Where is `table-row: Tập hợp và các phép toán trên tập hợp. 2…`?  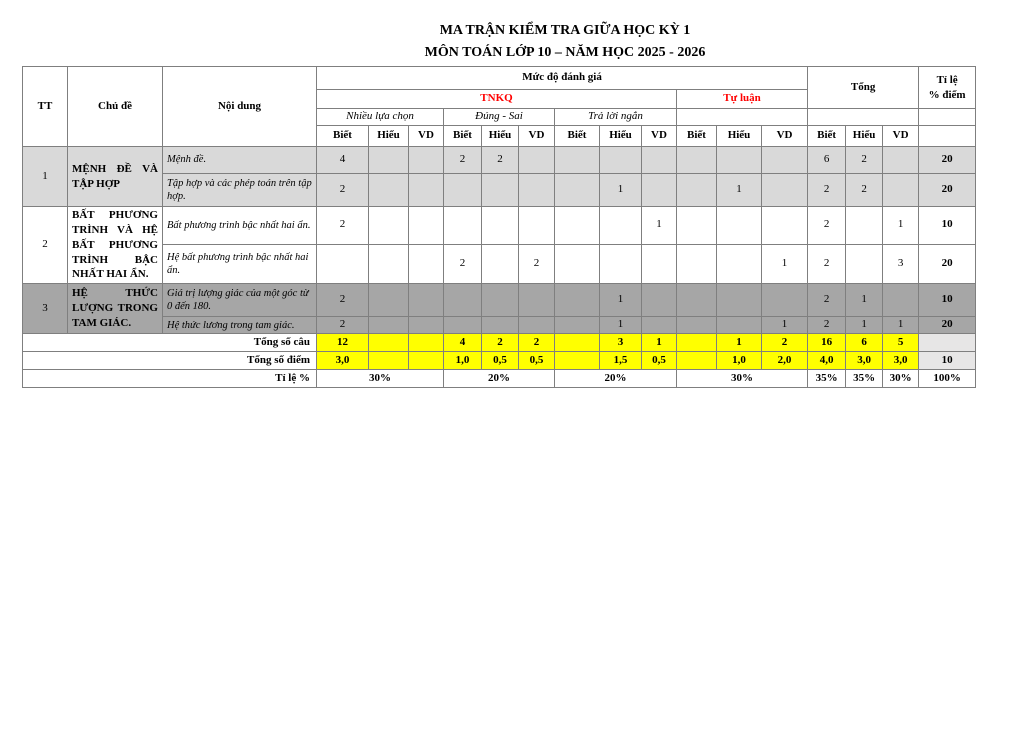 table-row: Tập hợp và các phép toán trên tập hợp. 2… is located at coordinates (500, 190).